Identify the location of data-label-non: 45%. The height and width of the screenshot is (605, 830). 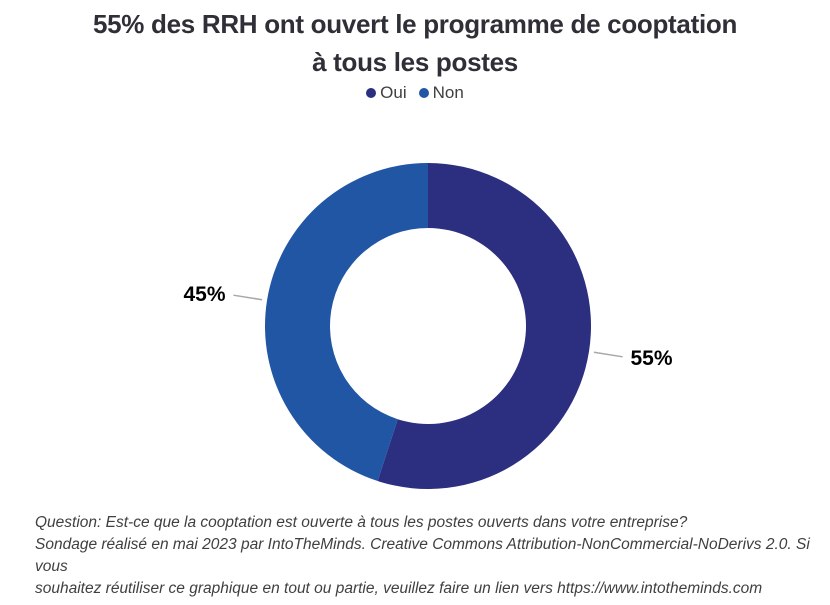
(204, 294).